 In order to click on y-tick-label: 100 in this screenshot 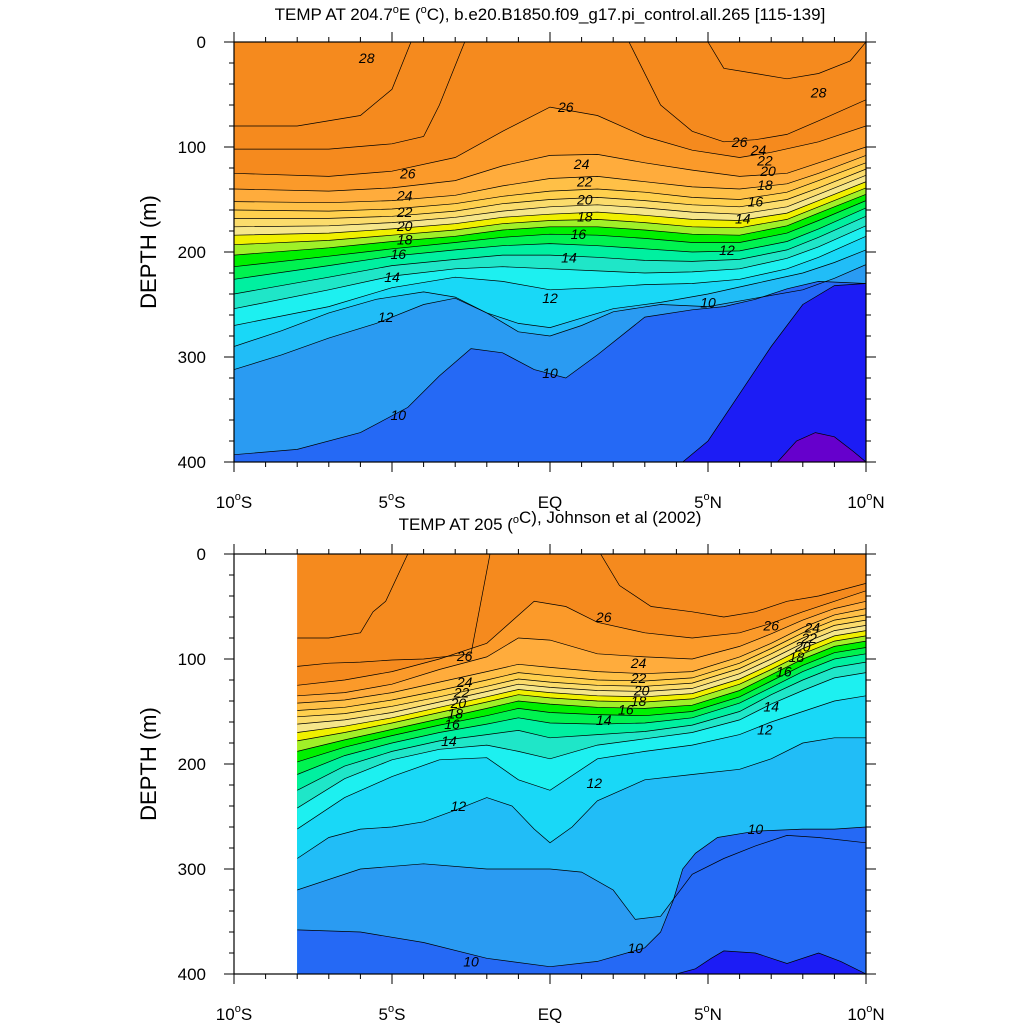, I will do `click(192, 147)`.